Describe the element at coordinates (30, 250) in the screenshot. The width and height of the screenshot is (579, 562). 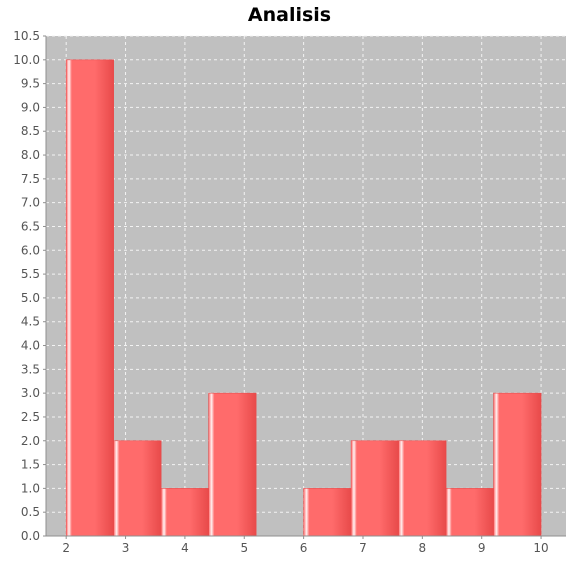
I see `y-tick-label: 6.0` at that location.